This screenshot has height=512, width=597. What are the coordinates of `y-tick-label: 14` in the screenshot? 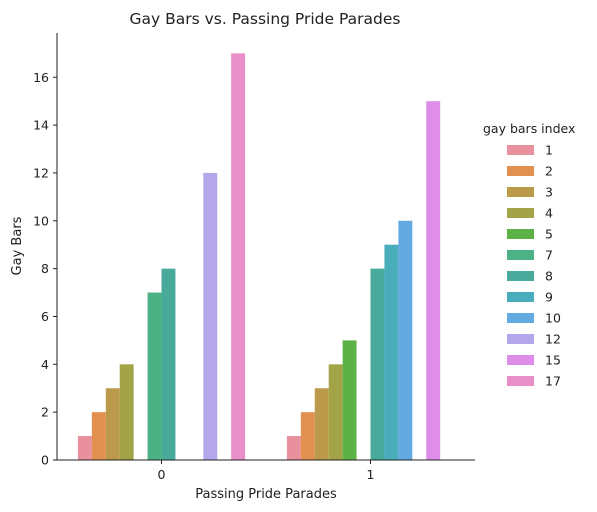 It's located at (41, 125).